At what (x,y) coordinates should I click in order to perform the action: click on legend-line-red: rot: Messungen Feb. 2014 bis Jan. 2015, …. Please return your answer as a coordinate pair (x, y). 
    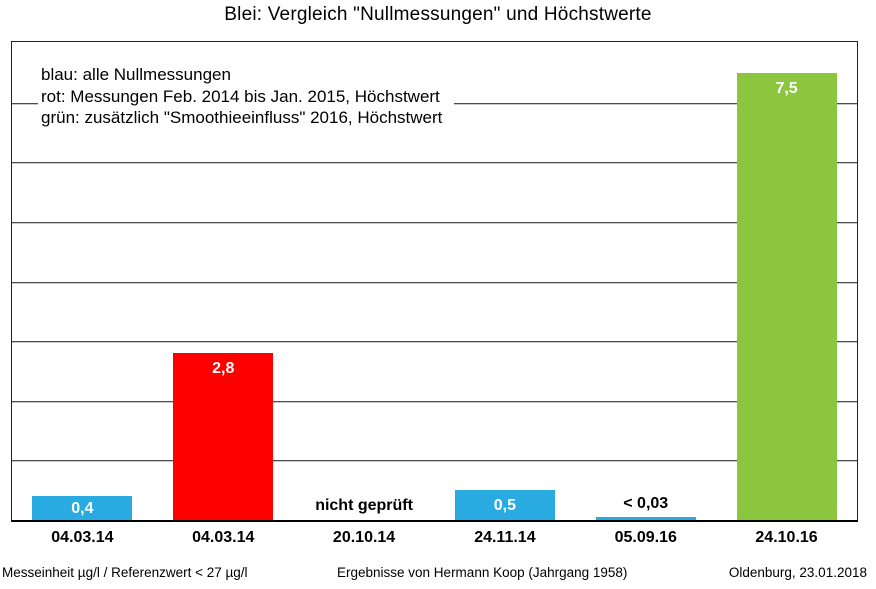
    Looking at the image, I should click on (240, 96).